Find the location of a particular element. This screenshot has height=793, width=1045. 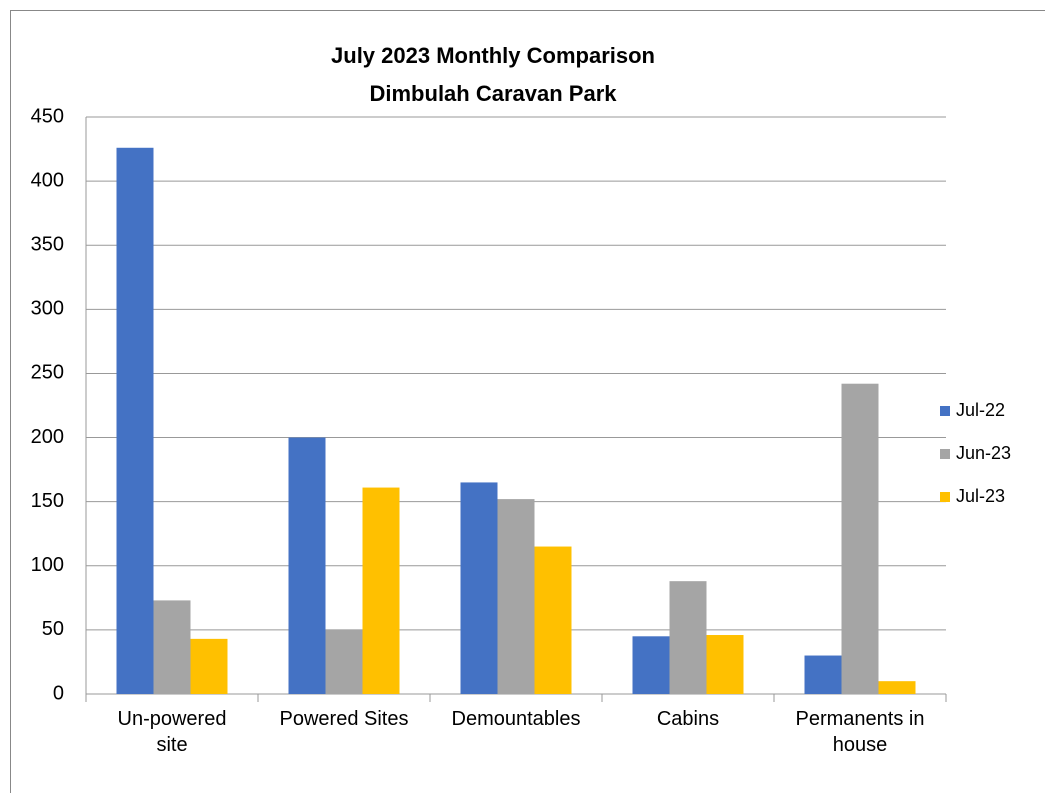

y-tick-label: 150 is located at coordinates (47, 501).